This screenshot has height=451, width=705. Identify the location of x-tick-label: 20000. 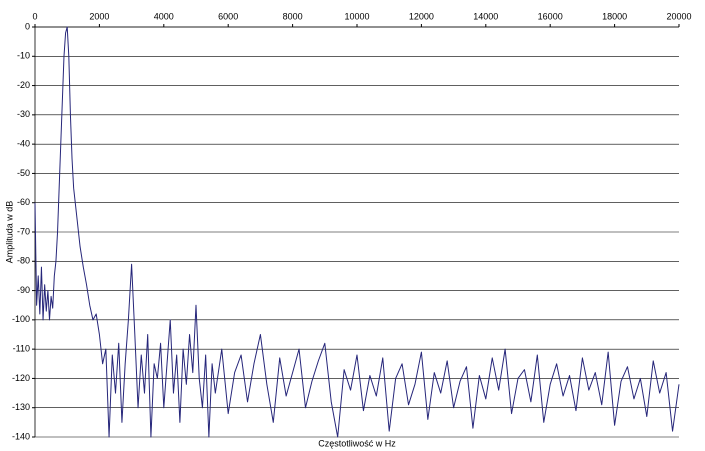
(678, 16).